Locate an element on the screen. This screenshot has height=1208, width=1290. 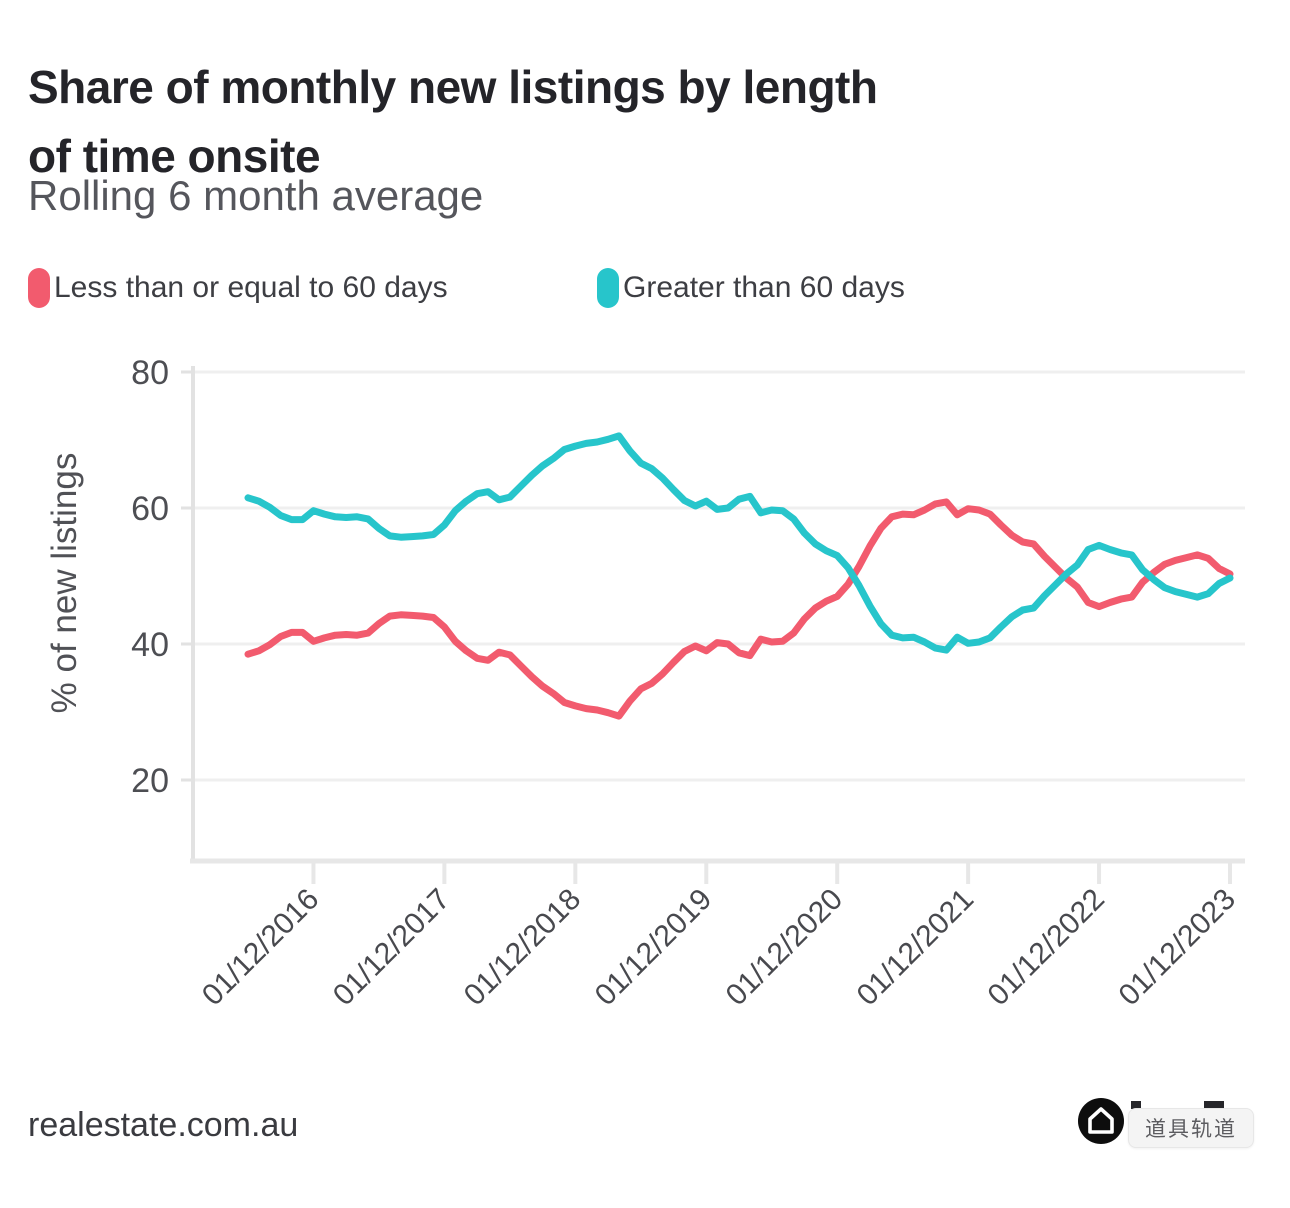
y-tick-label: 20 is located at coordinates (150, 781).